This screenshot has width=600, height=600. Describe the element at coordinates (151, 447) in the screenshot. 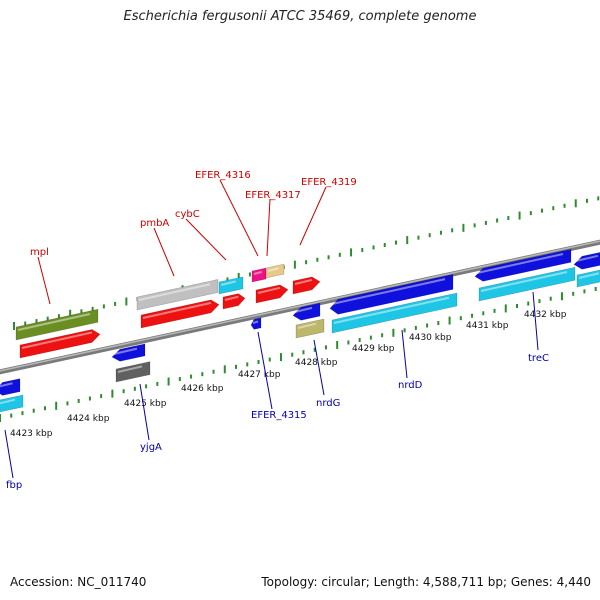

I see `gene-label-yjgA: yjgA` at that location.